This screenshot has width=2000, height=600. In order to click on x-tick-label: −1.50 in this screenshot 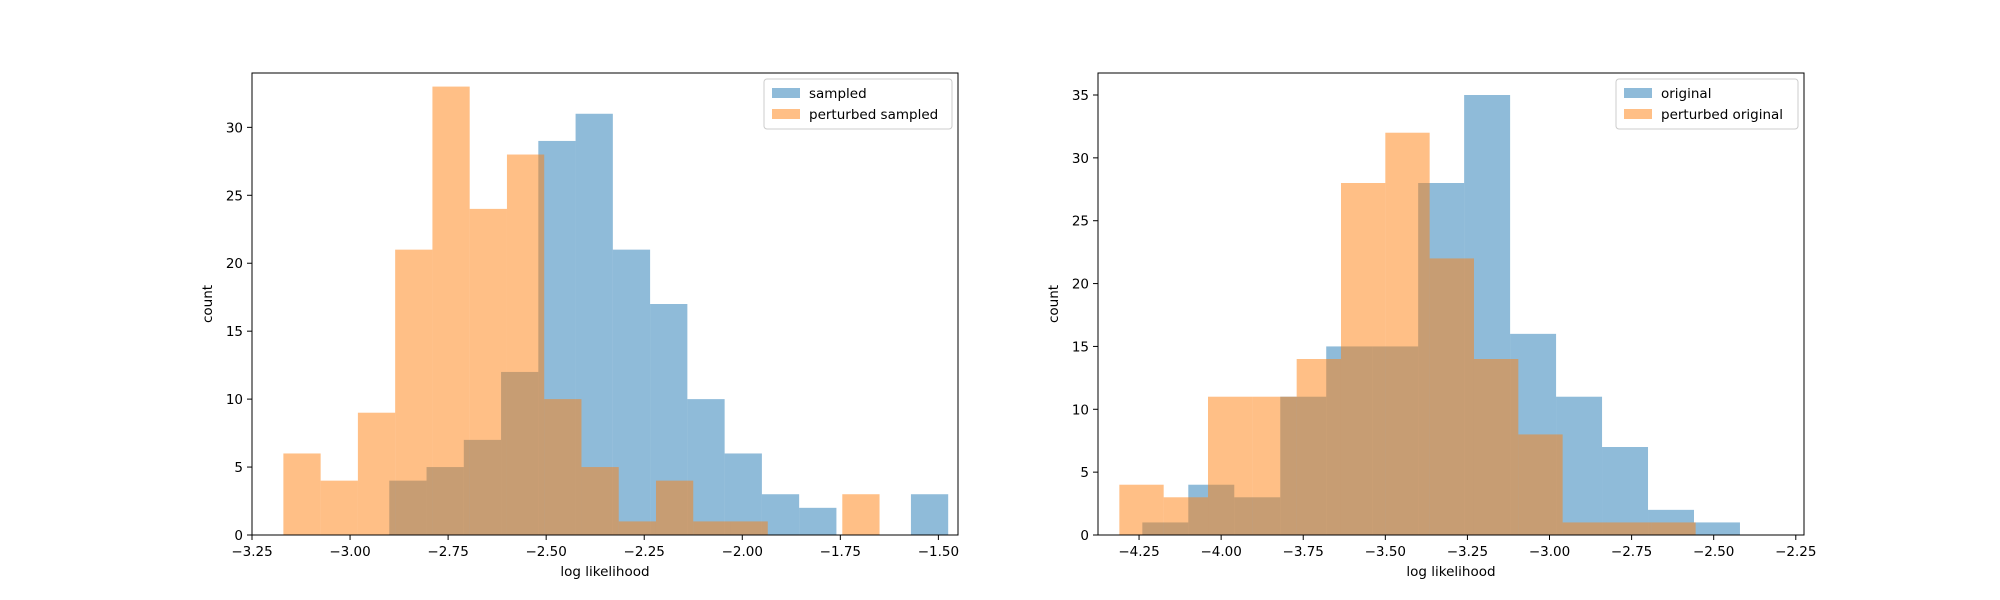, I will do `click(938, 552)`.